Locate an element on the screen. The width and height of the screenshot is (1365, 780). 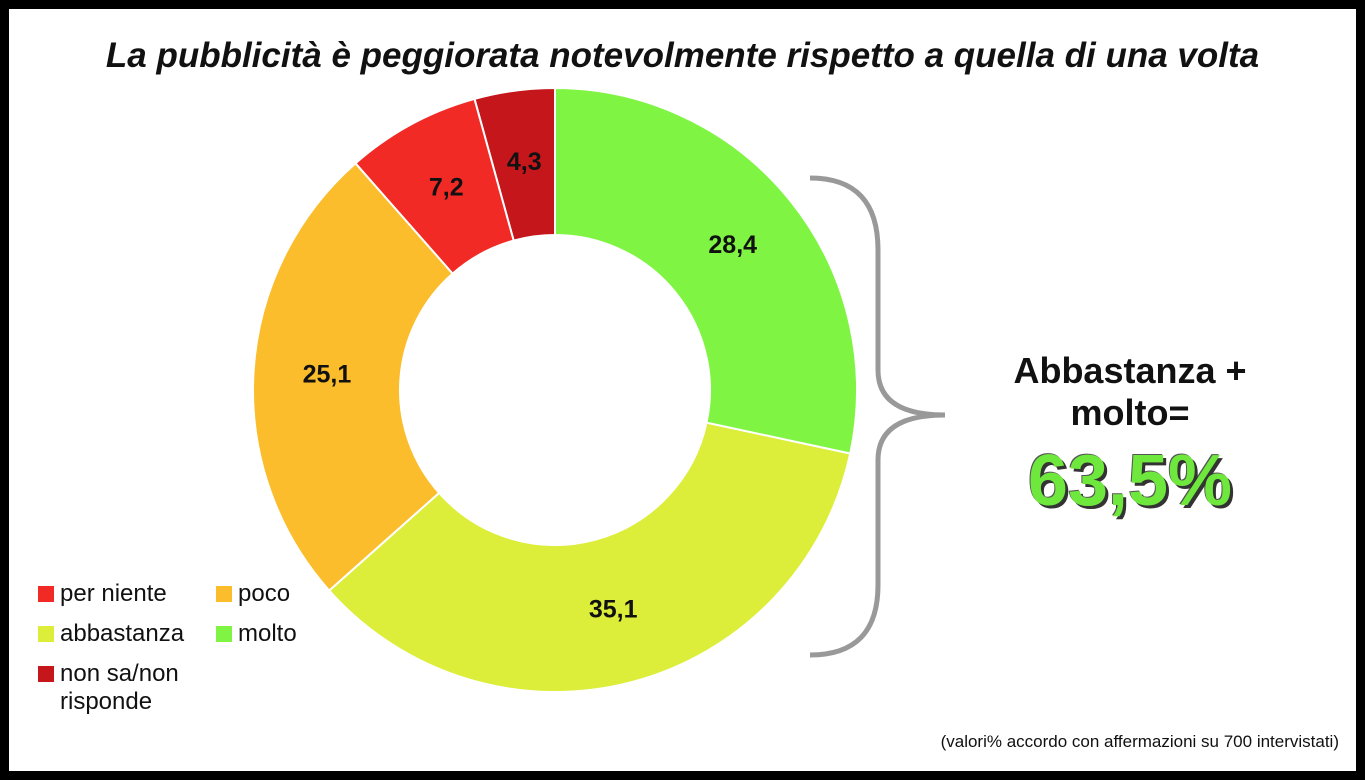
legend-label: poco is located at coordinates (264, 593).